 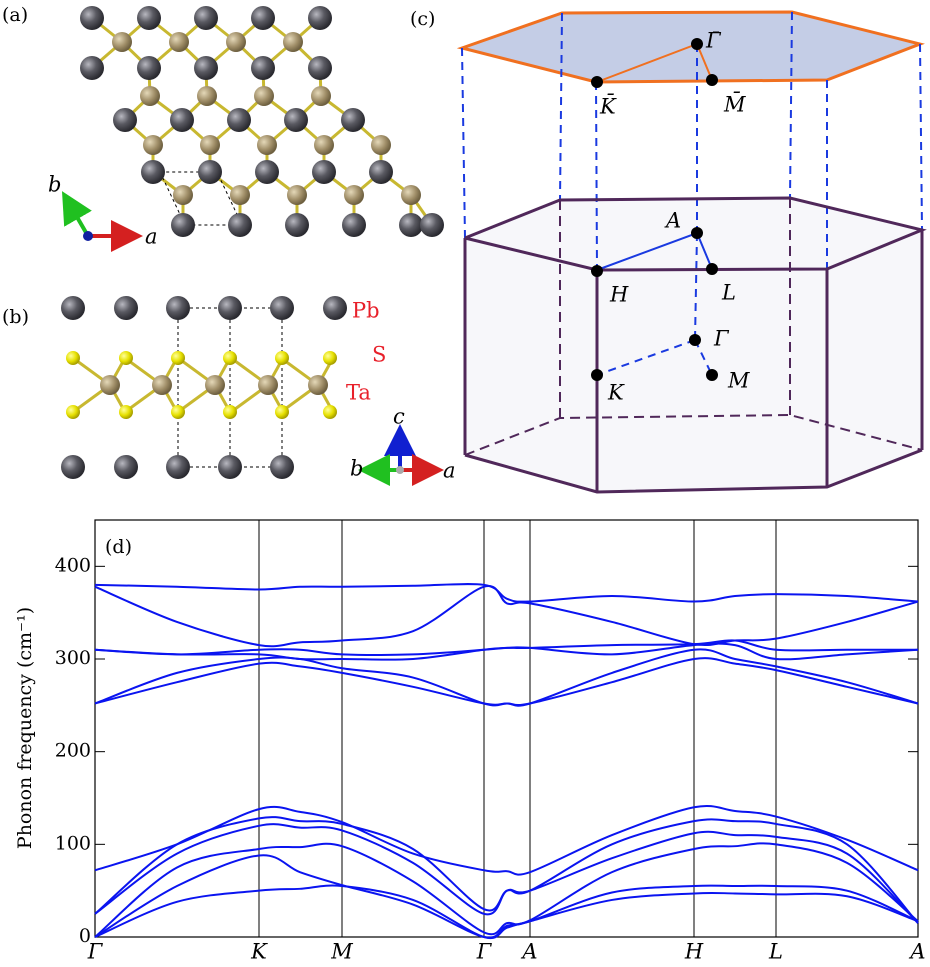 What do you see at coordinates (775, 952) in the screenshot?
I see `x-tick-label: L` at bounding box center [775, 952].